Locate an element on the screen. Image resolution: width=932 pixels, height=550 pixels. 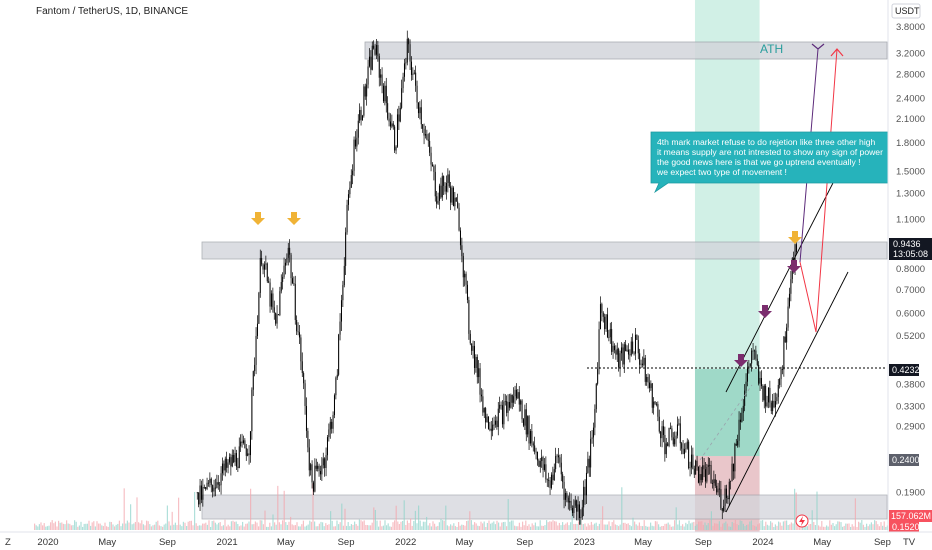
volume-label: 157.062M is located at coordinates (911, 516).